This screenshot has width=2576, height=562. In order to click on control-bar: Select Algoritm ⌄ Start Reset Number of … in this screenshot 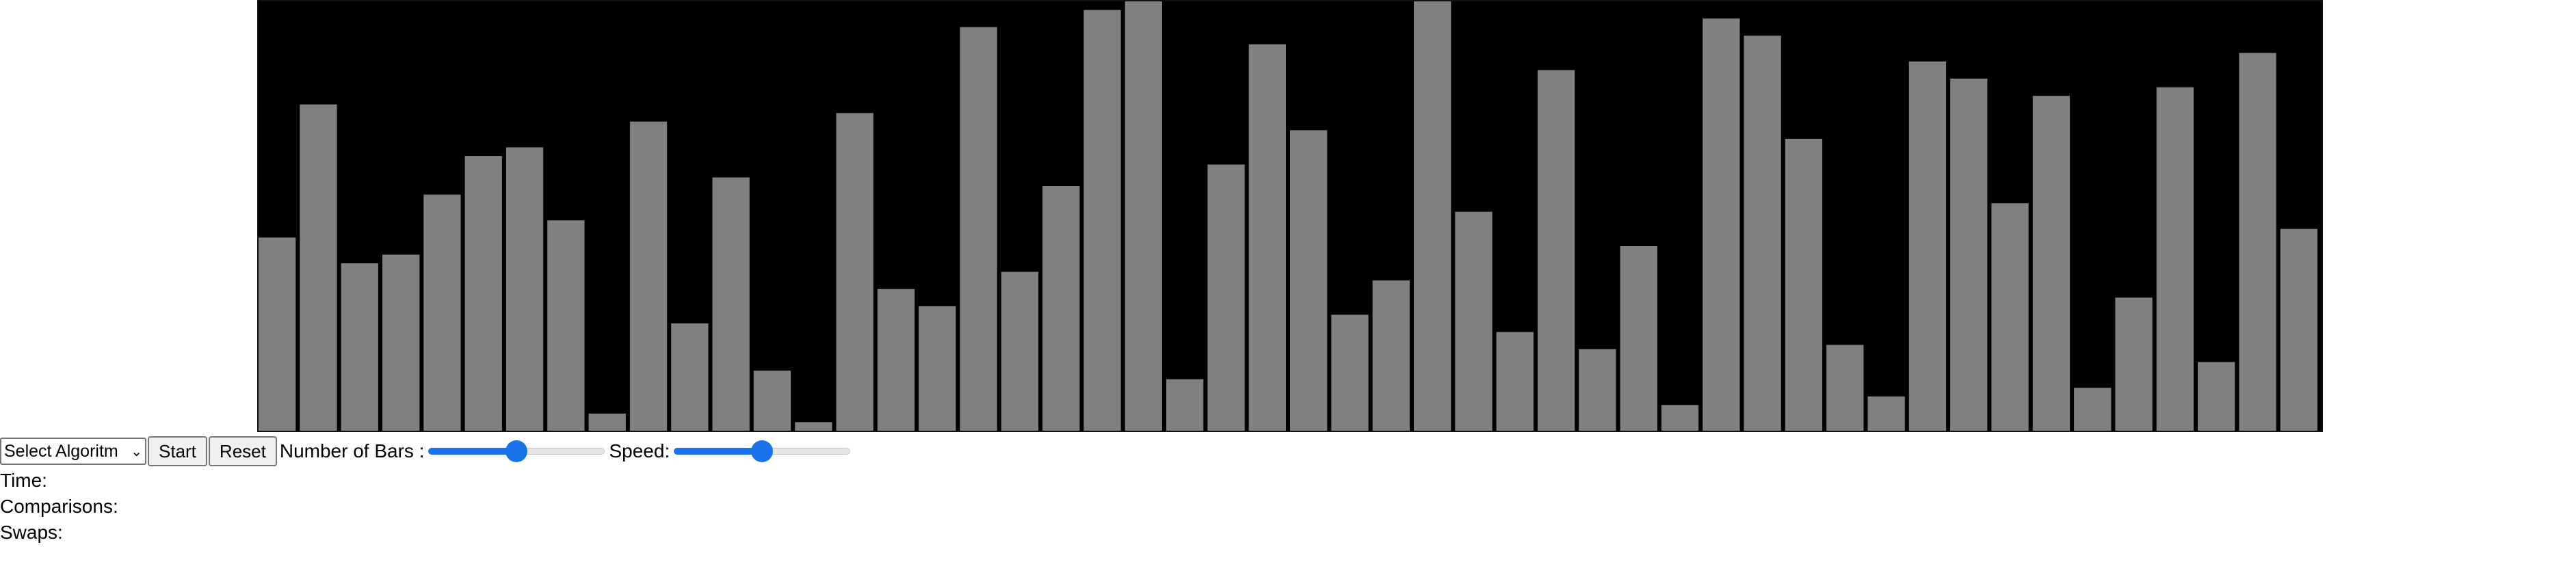, I will do `click(425, 451)`.